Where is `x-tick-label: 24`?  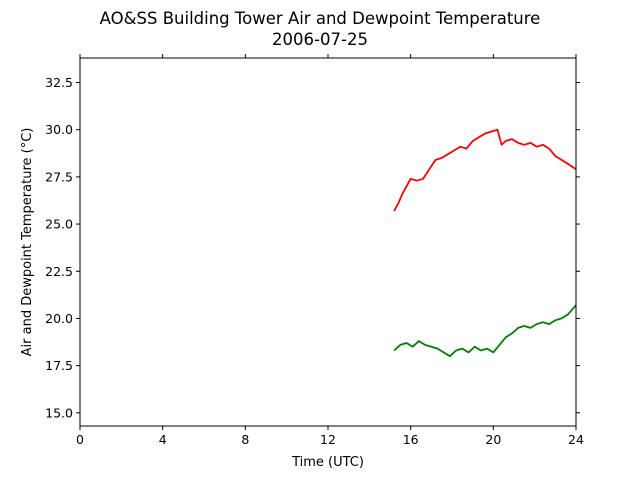
x-tick-label: 24 is located at coordinates (576, 439).